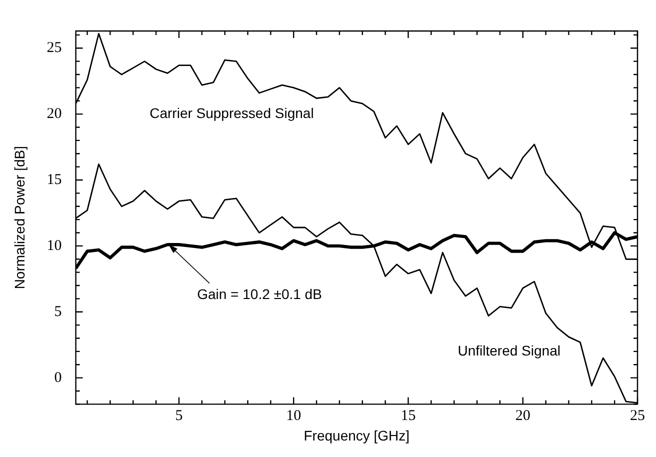  I want to click on series-label: Unfiltered Signal, so click(509, 350).